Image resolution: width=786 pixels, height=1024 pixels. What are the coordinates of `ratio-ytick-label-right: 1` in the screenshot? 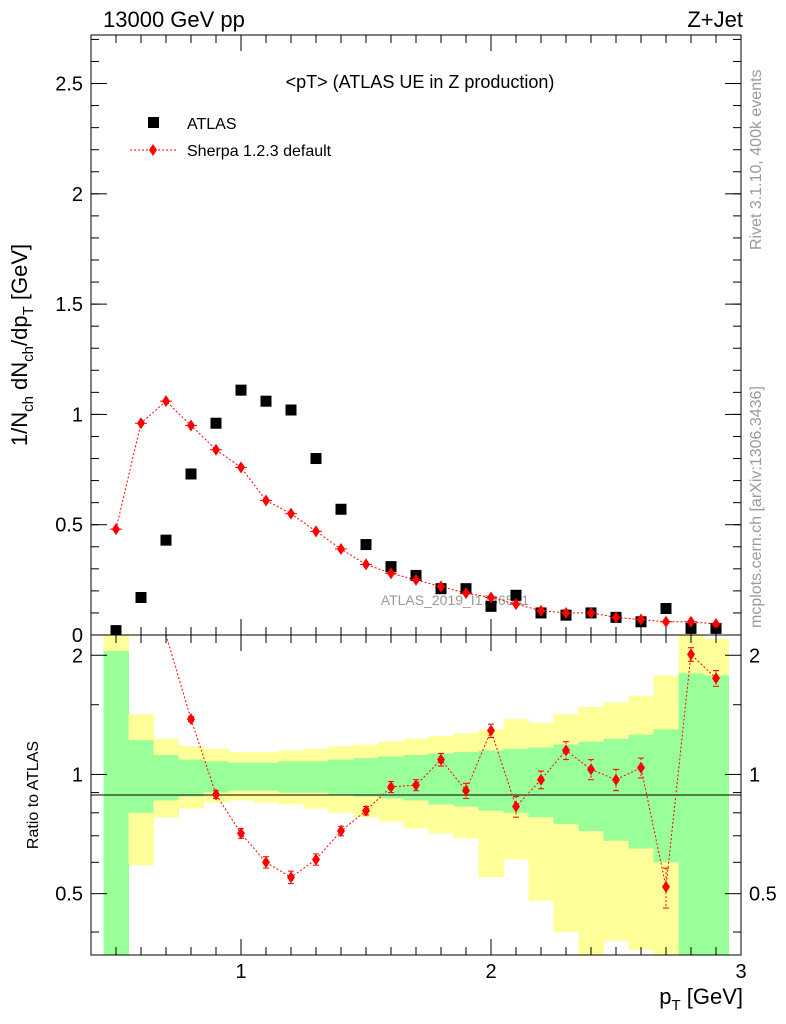 It's located at (754, 775).